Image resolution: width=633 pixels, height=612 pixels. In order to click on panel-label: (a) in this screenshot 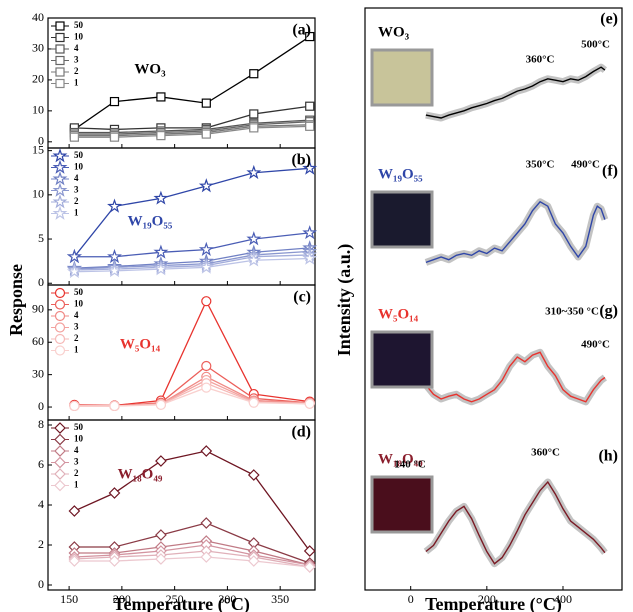, I will do `click(301, 30)`.